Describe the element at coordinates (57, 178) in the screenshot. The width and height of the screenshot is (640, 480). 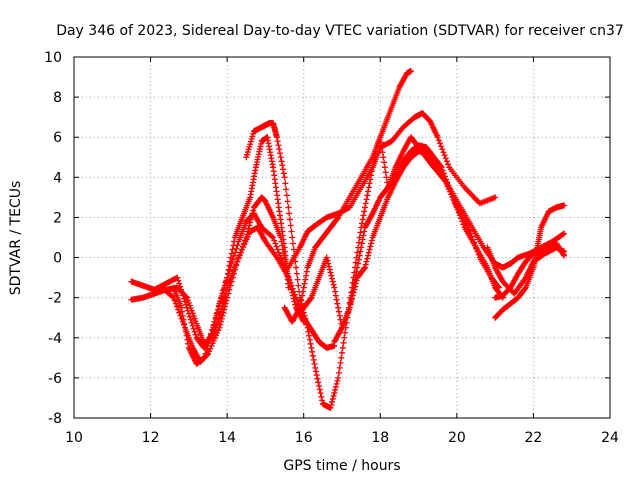
I see `y-tick-label: 4` at that location.